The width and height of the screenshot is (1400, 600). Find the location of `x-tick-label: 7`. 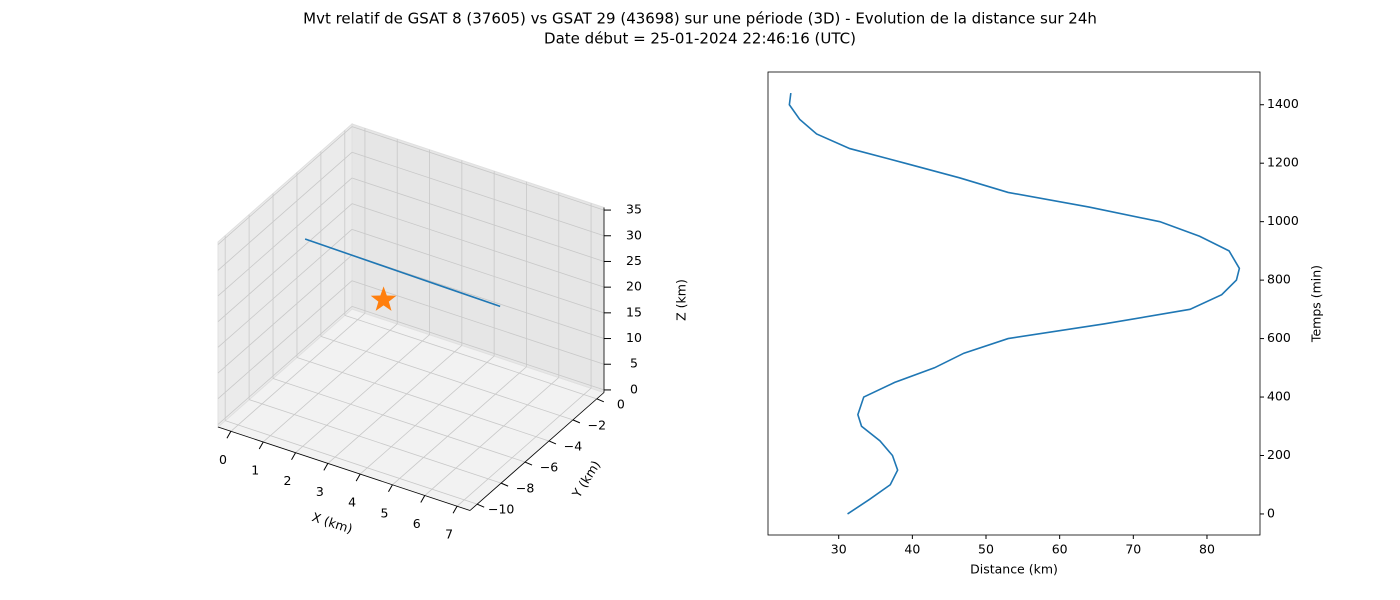

x-tick-label: 7 is located at coordinates (449, 534).